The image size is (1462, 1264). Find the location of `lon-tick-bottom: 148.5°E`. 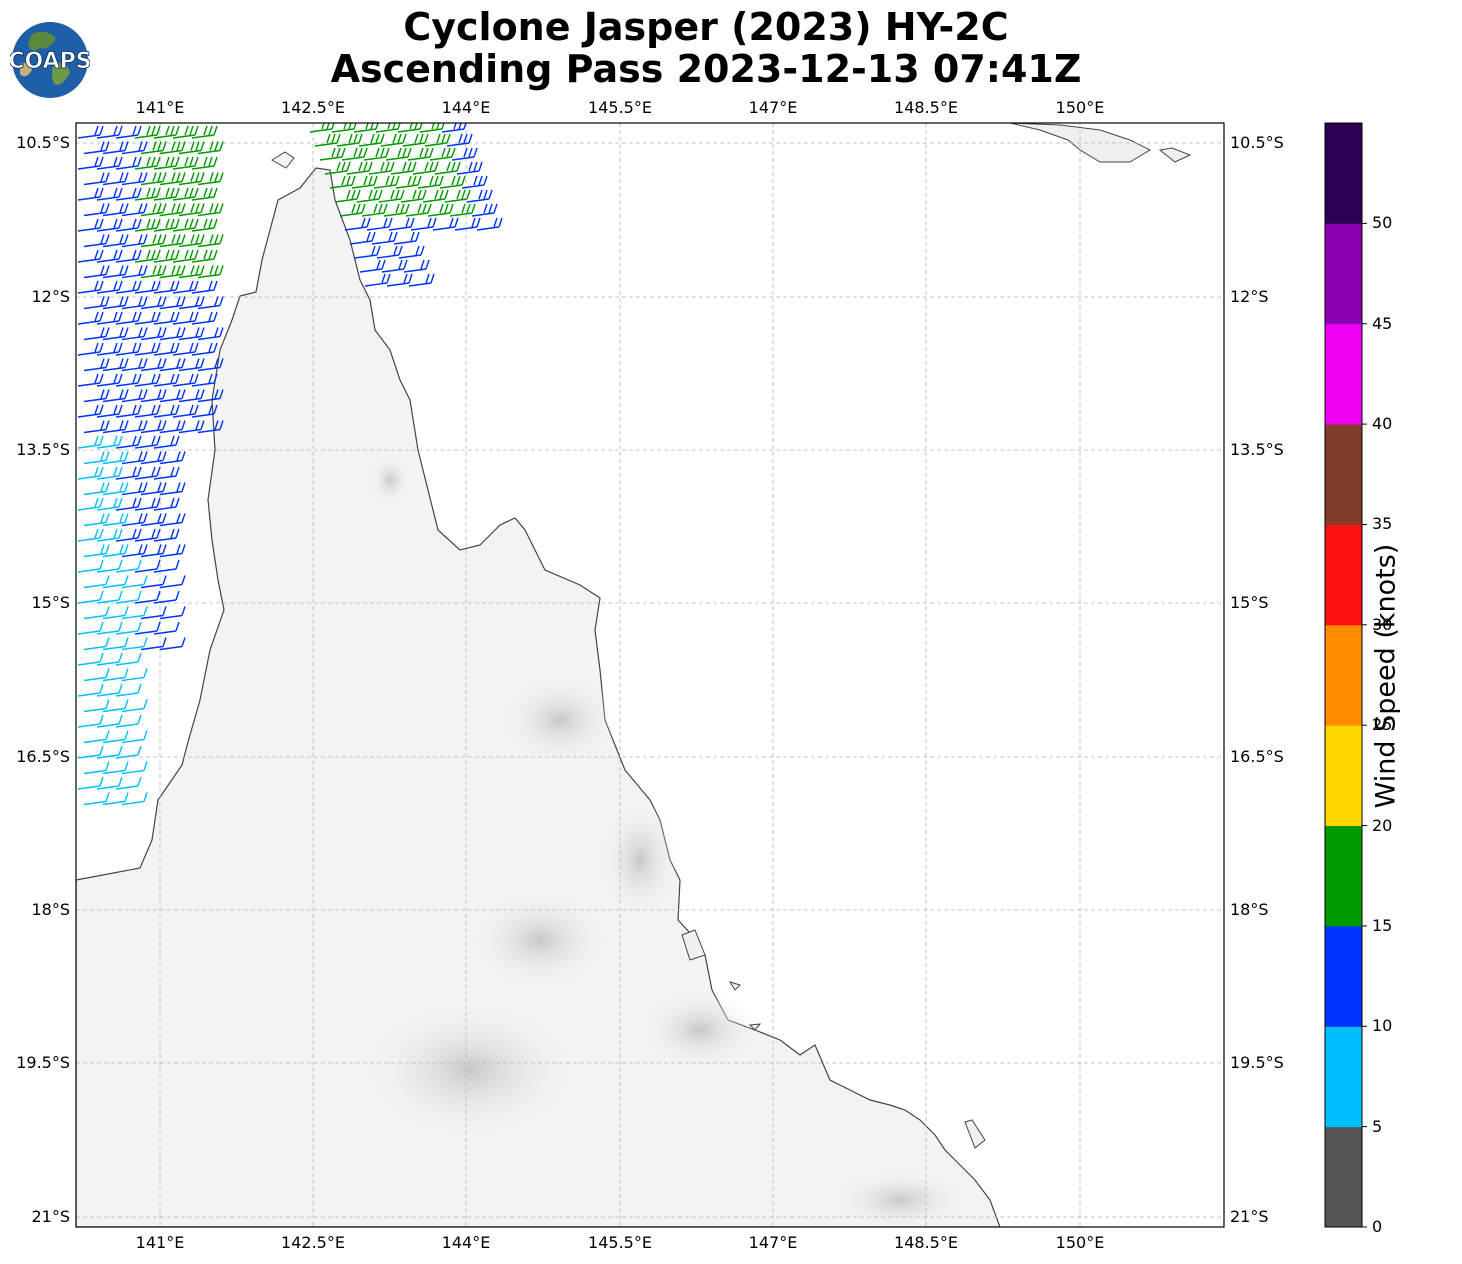

lon-tick-bottom: 148.5°E is located at coordinates (926, 1242).